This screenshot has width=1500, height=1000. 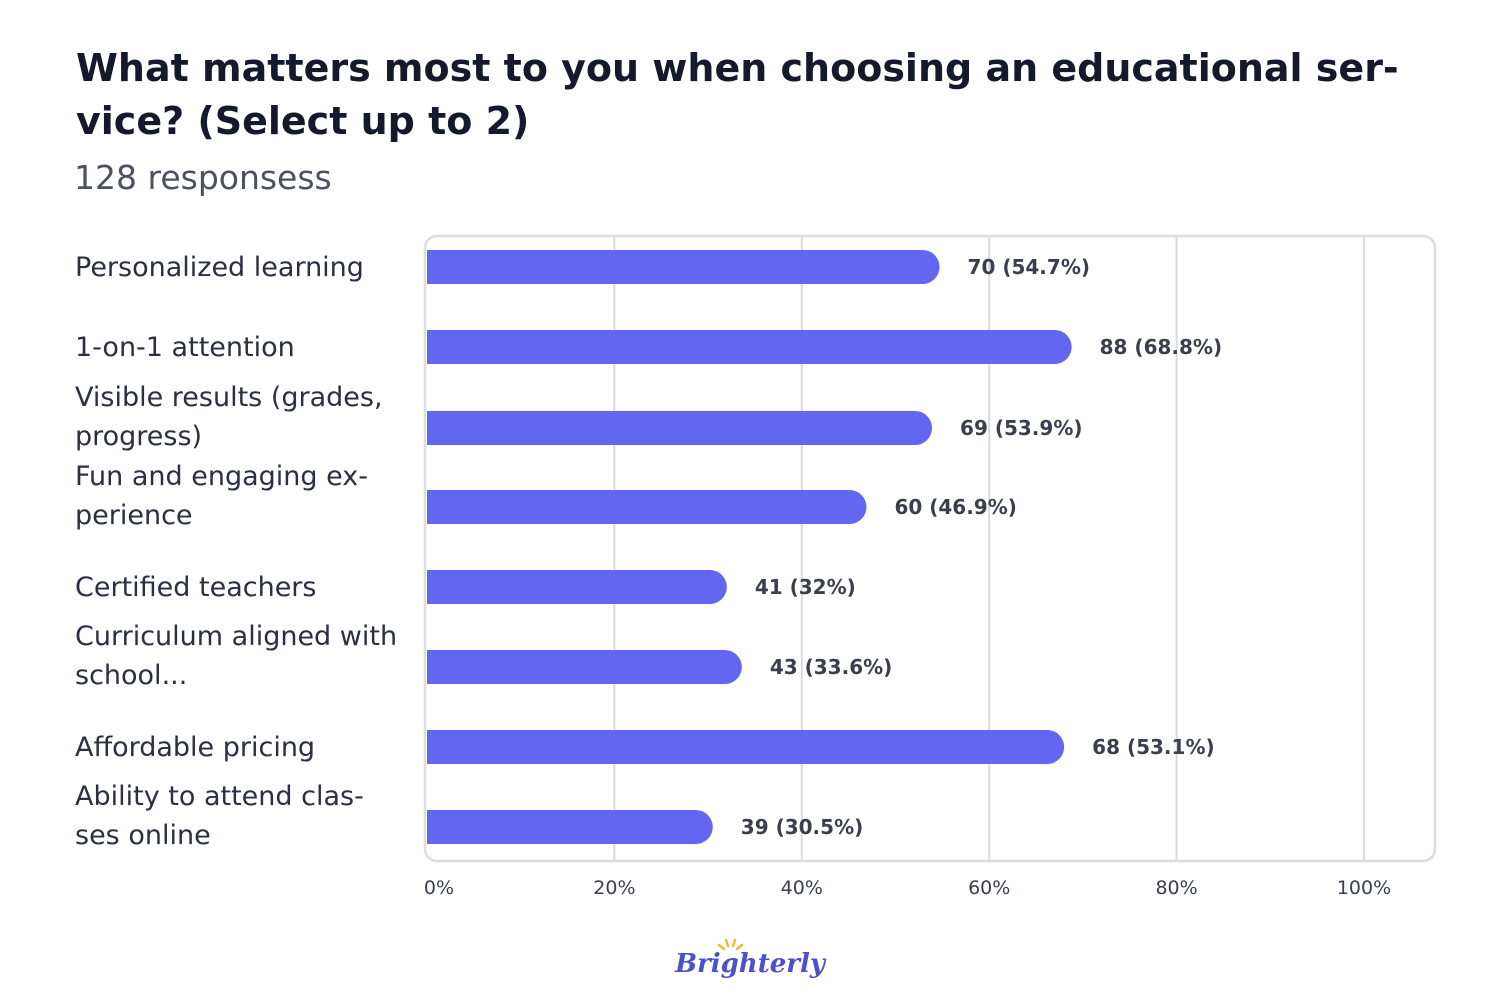 What do you see at coordinates (805, 587) in the screenshot?
I see `value-label: 41 (32%)` at bounding box center [805, 587].